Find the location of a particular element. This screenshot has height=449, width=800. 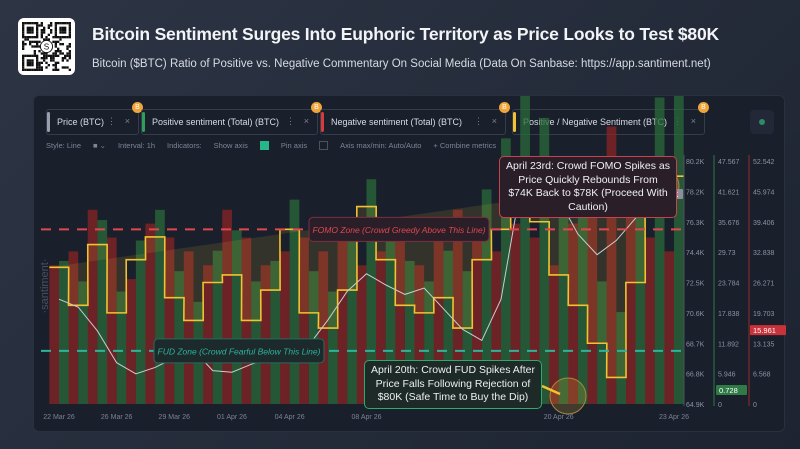

positive-axis-tick: 35.676 is located at coordinates (729, 223).